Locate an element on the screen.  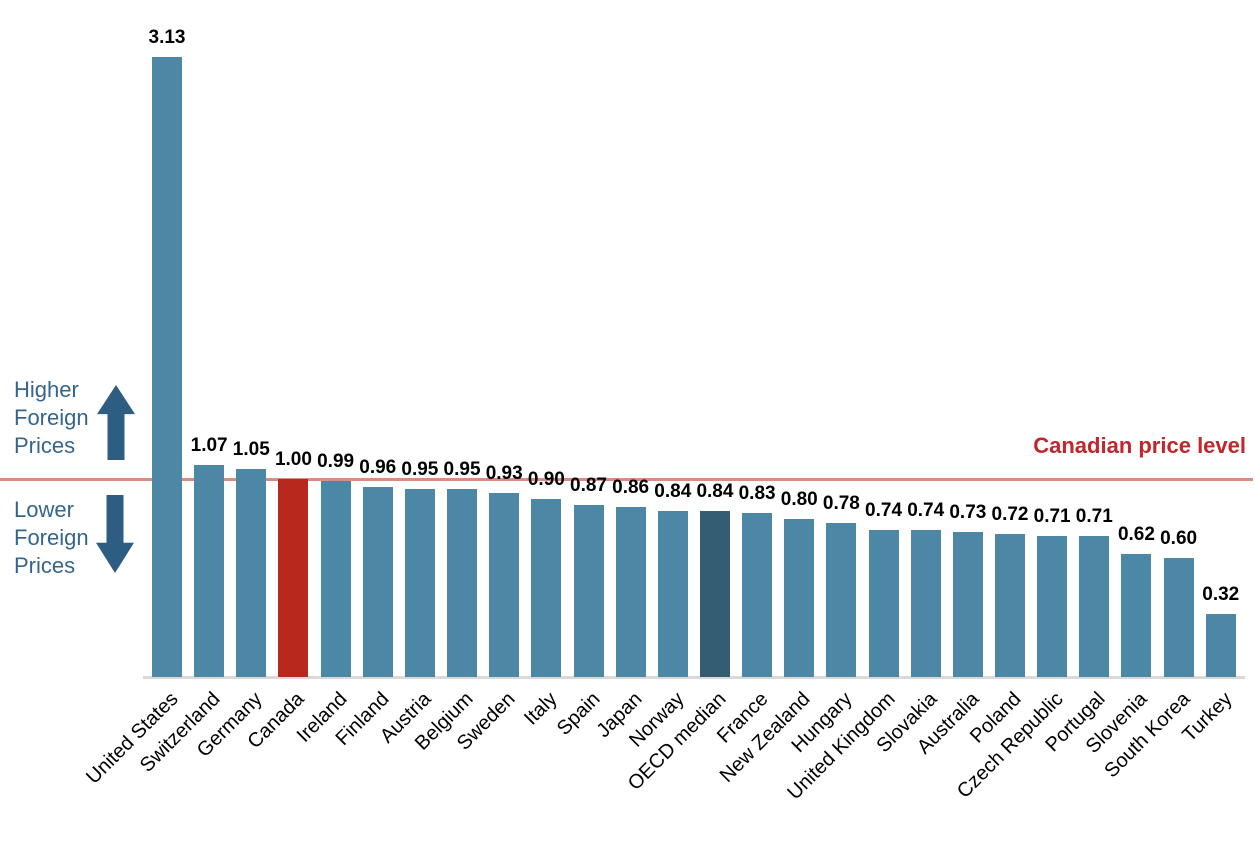
canadian-price-level-line is located at coordinates (626, 479).